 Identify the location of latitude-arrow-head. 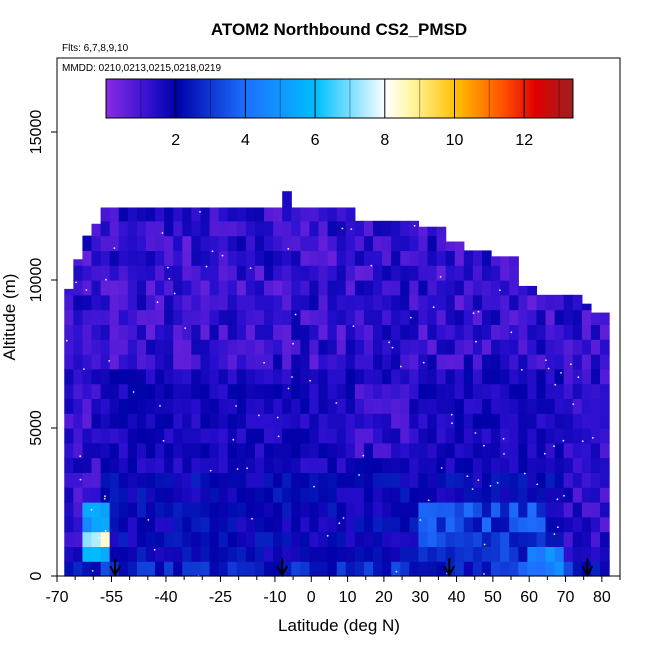
(587, 571).